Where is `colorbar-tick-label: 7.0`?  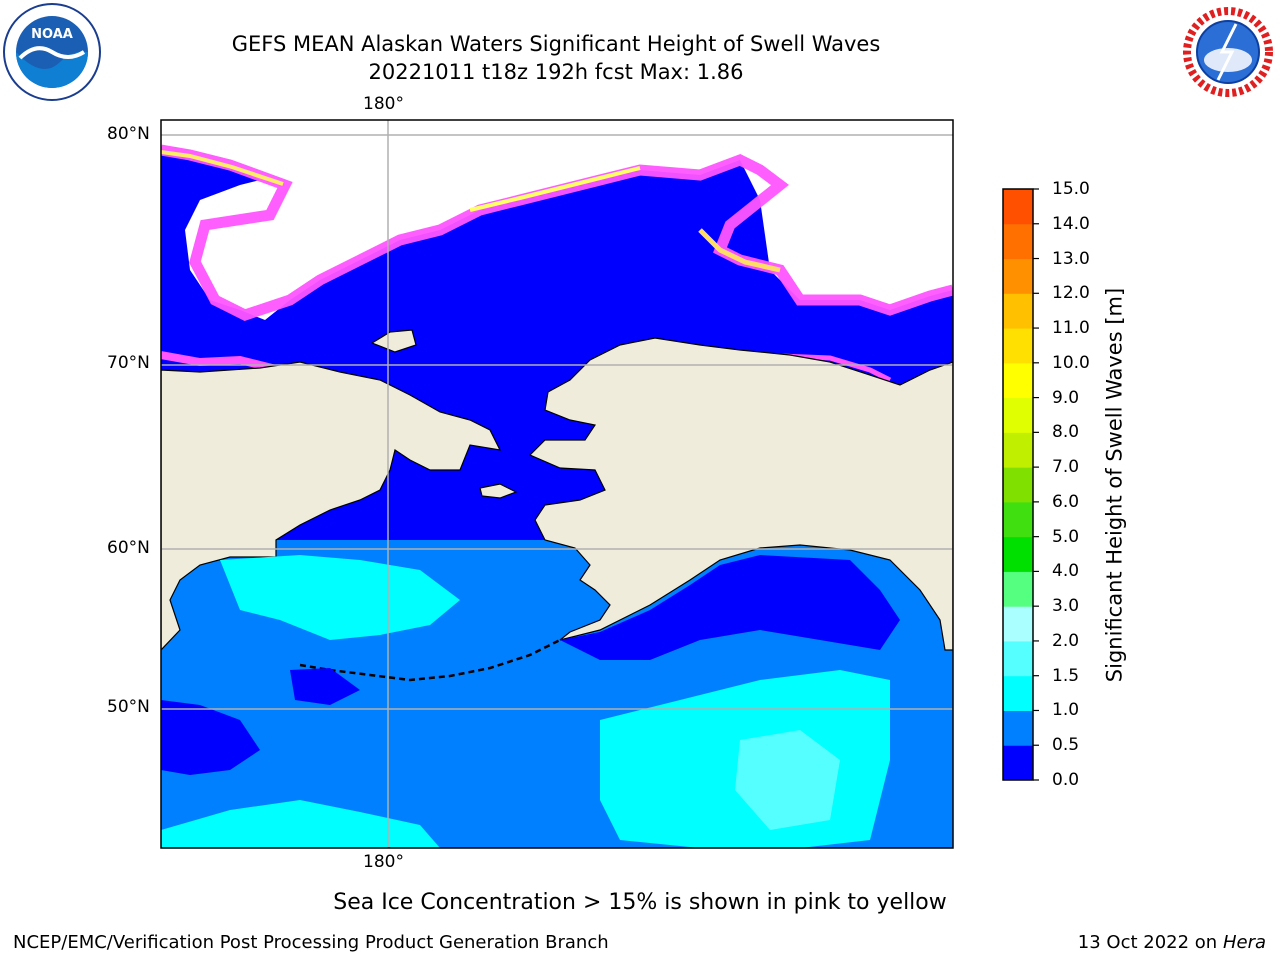
colorbar-tick-label: 7.0 is located at coordinates (1066, 467).